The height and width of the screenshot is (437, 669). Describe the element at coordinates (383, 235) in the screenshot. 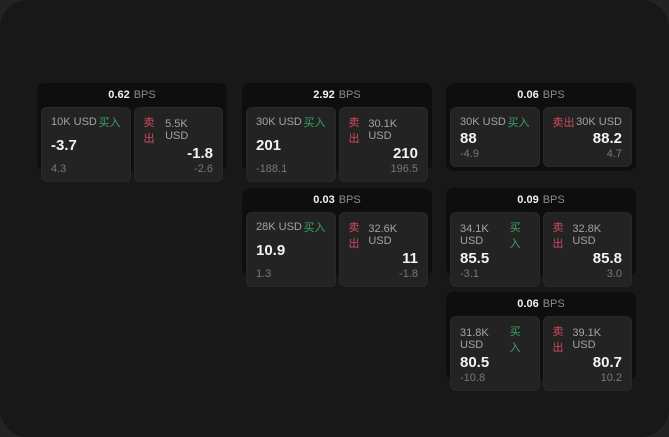

I see `sell-amount: 32.6K USD` at that location.